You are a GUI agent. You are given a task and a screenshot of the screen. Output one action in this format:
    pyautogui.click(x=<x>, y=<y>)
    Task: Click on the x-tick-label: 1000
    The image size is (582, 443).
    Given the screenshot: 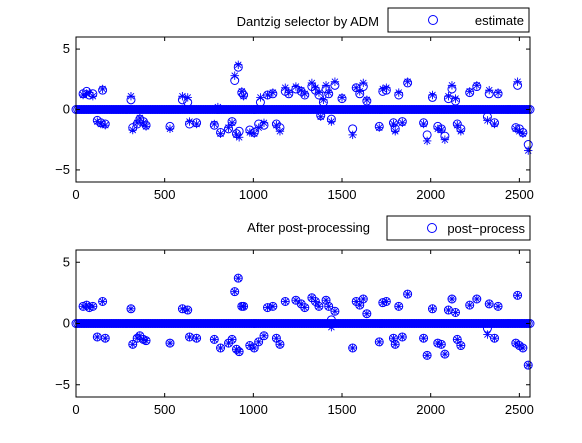 What is the action you would take?
    pyautogui.click(x=253, y=194)
    